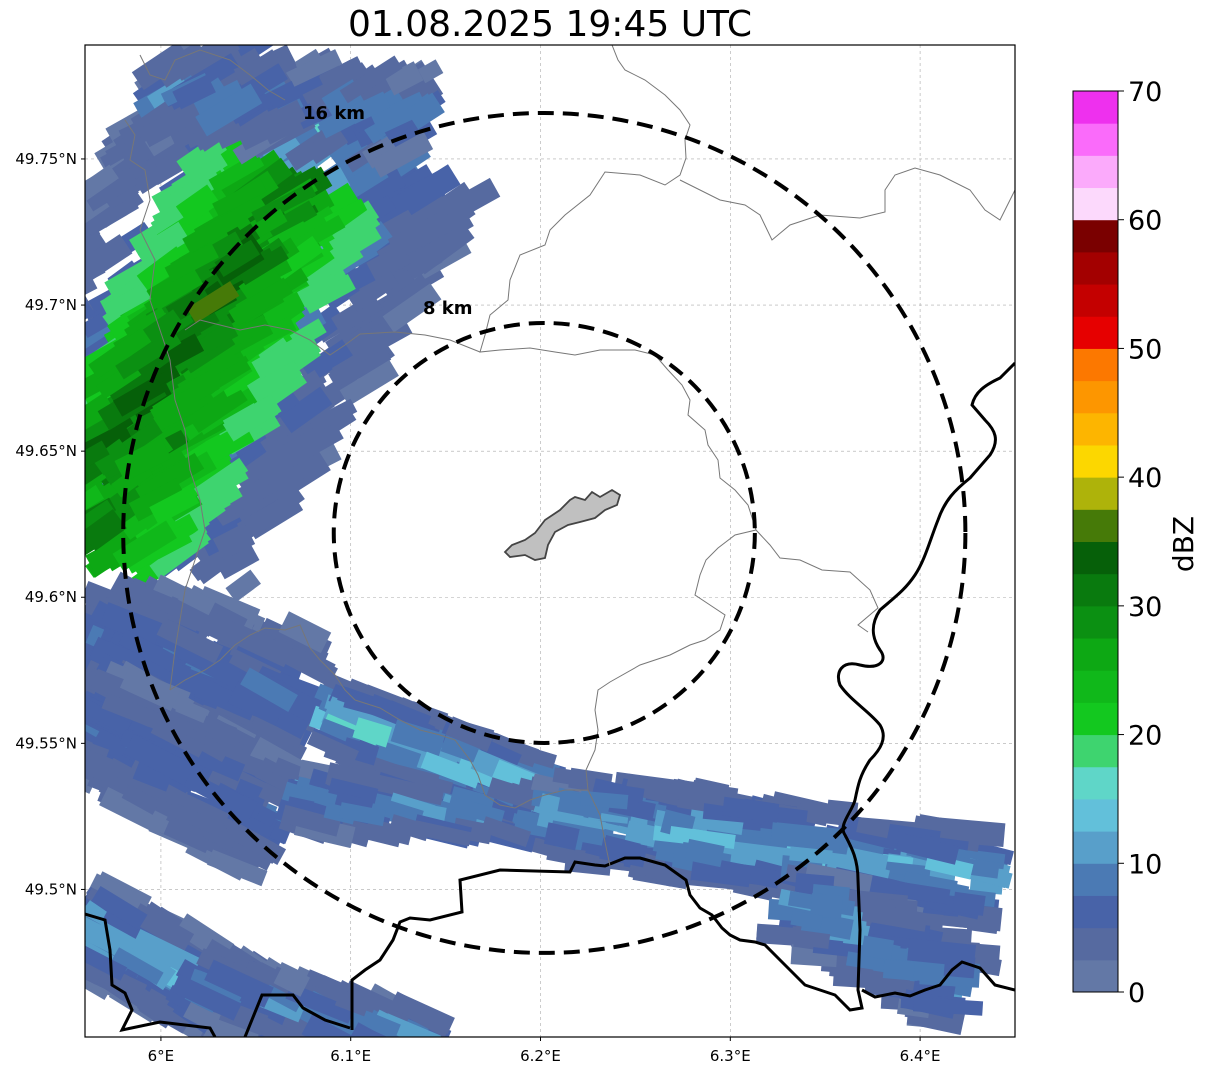  Describe the element at coordinates (920, 1056) in the screenshot. I see `tick-label-lon: 6.4°E` at that location.